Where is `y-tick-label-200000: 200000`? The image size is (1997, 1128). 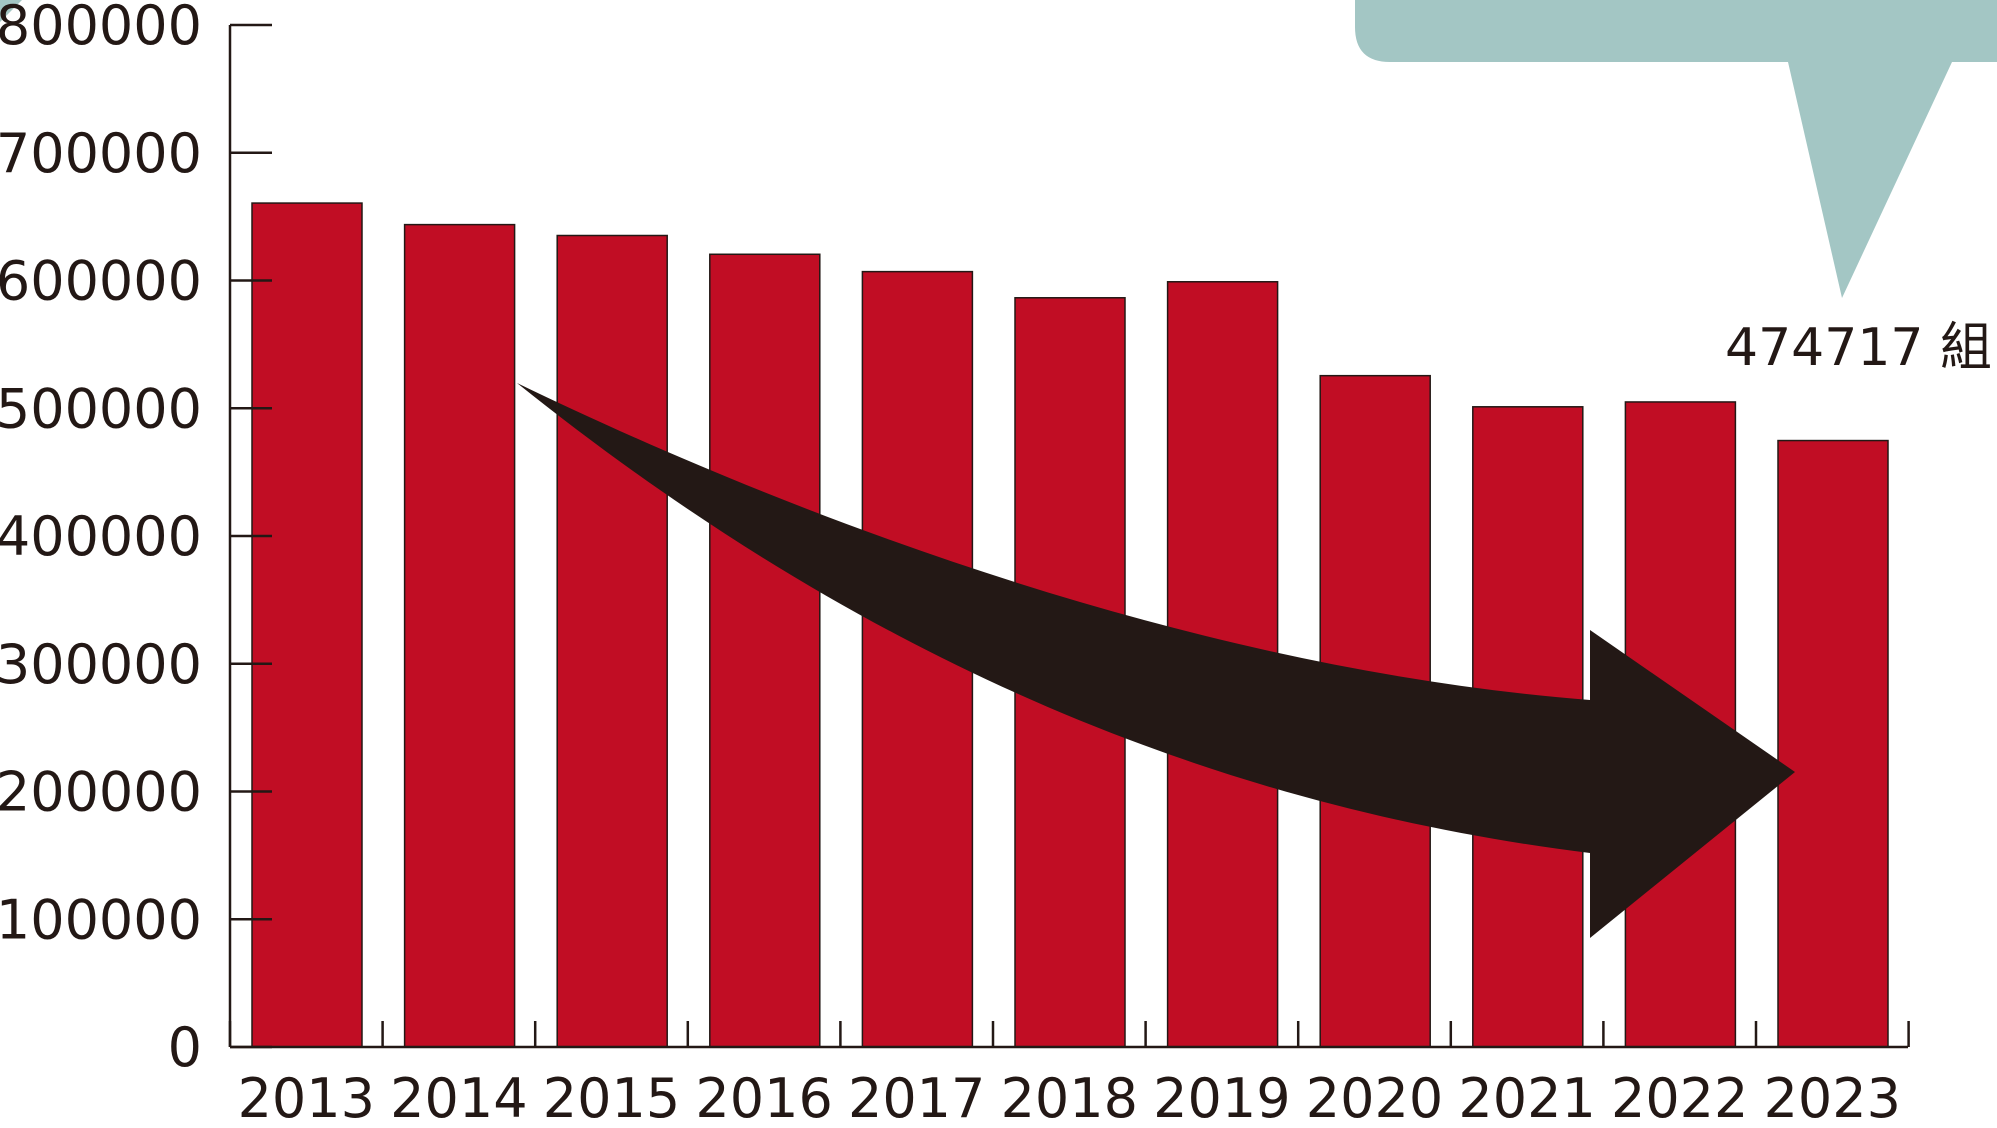
y-tick-label-200000: 200000 is located at coordinates (101, 792).